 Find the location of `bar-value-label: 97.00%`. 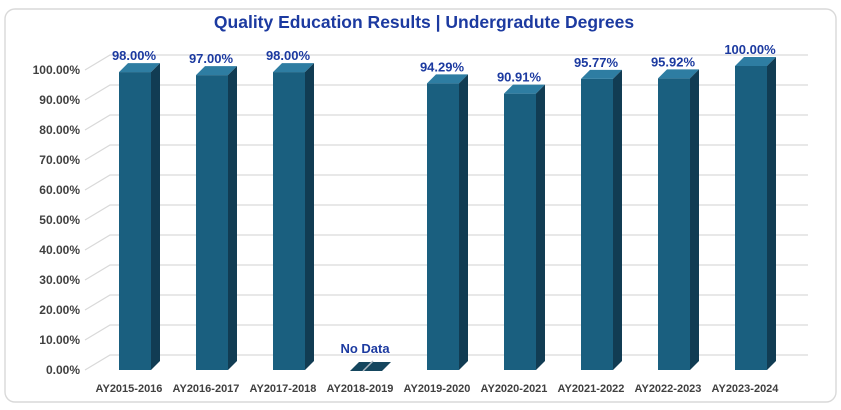

bar-value-label: 97.00% is located at coordinates (211, 58).